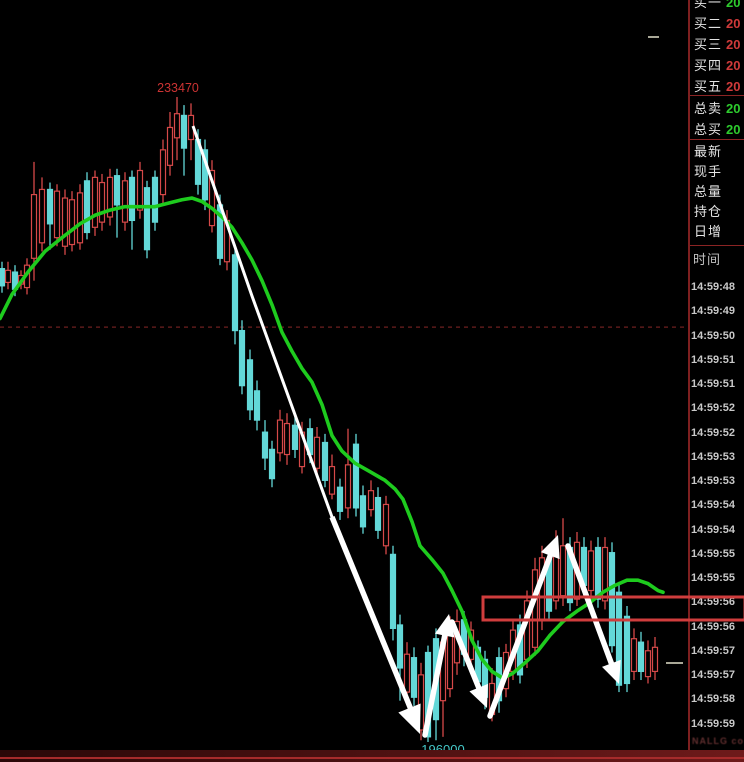 This screenshot has width=744, height=762. Describe the element at coordinates (708, 23) in the screenshot. I see `bid-row-label: 买二` at that location.